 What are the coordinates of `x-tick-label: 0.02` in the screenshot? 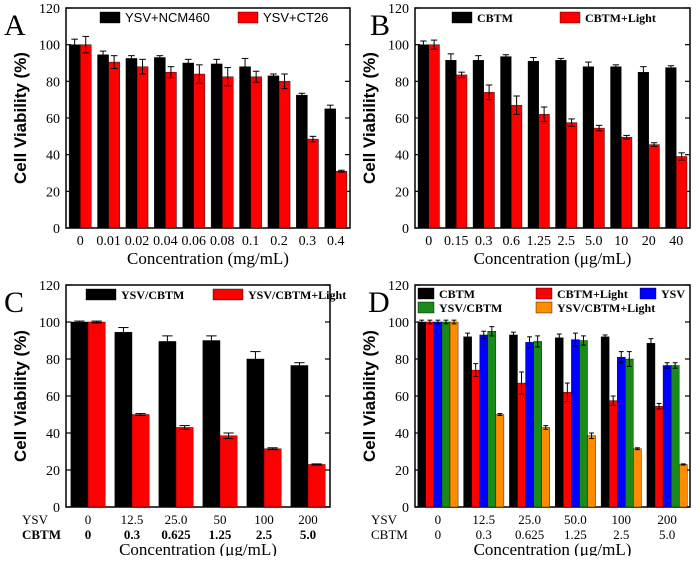 It's located at (137, 241).